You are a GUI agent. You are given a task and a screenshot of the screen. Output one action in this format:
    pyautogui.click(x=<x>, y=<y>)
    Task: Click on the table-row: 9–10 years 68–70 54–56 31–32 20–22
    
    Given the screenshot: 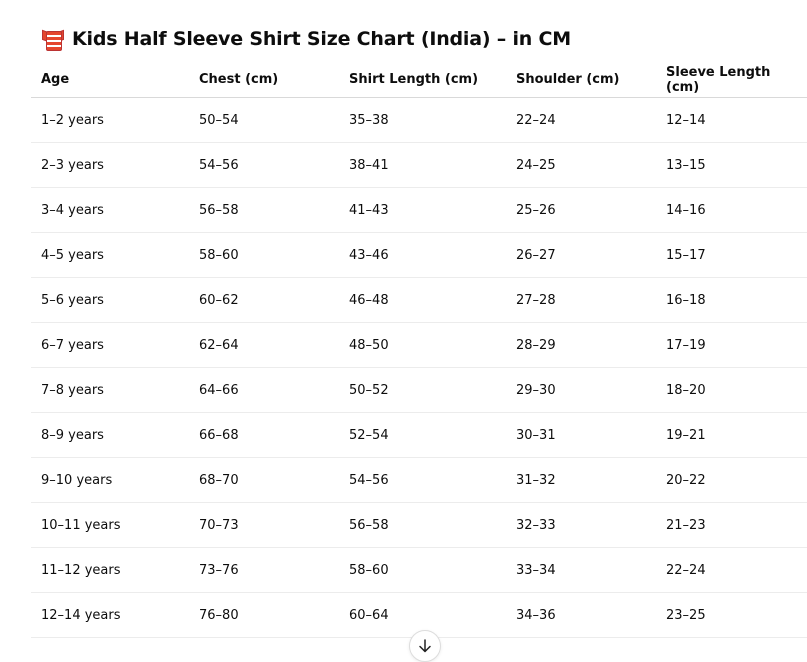 What is the action you would take?
    pyautogui.click(x=419, y=480)
    